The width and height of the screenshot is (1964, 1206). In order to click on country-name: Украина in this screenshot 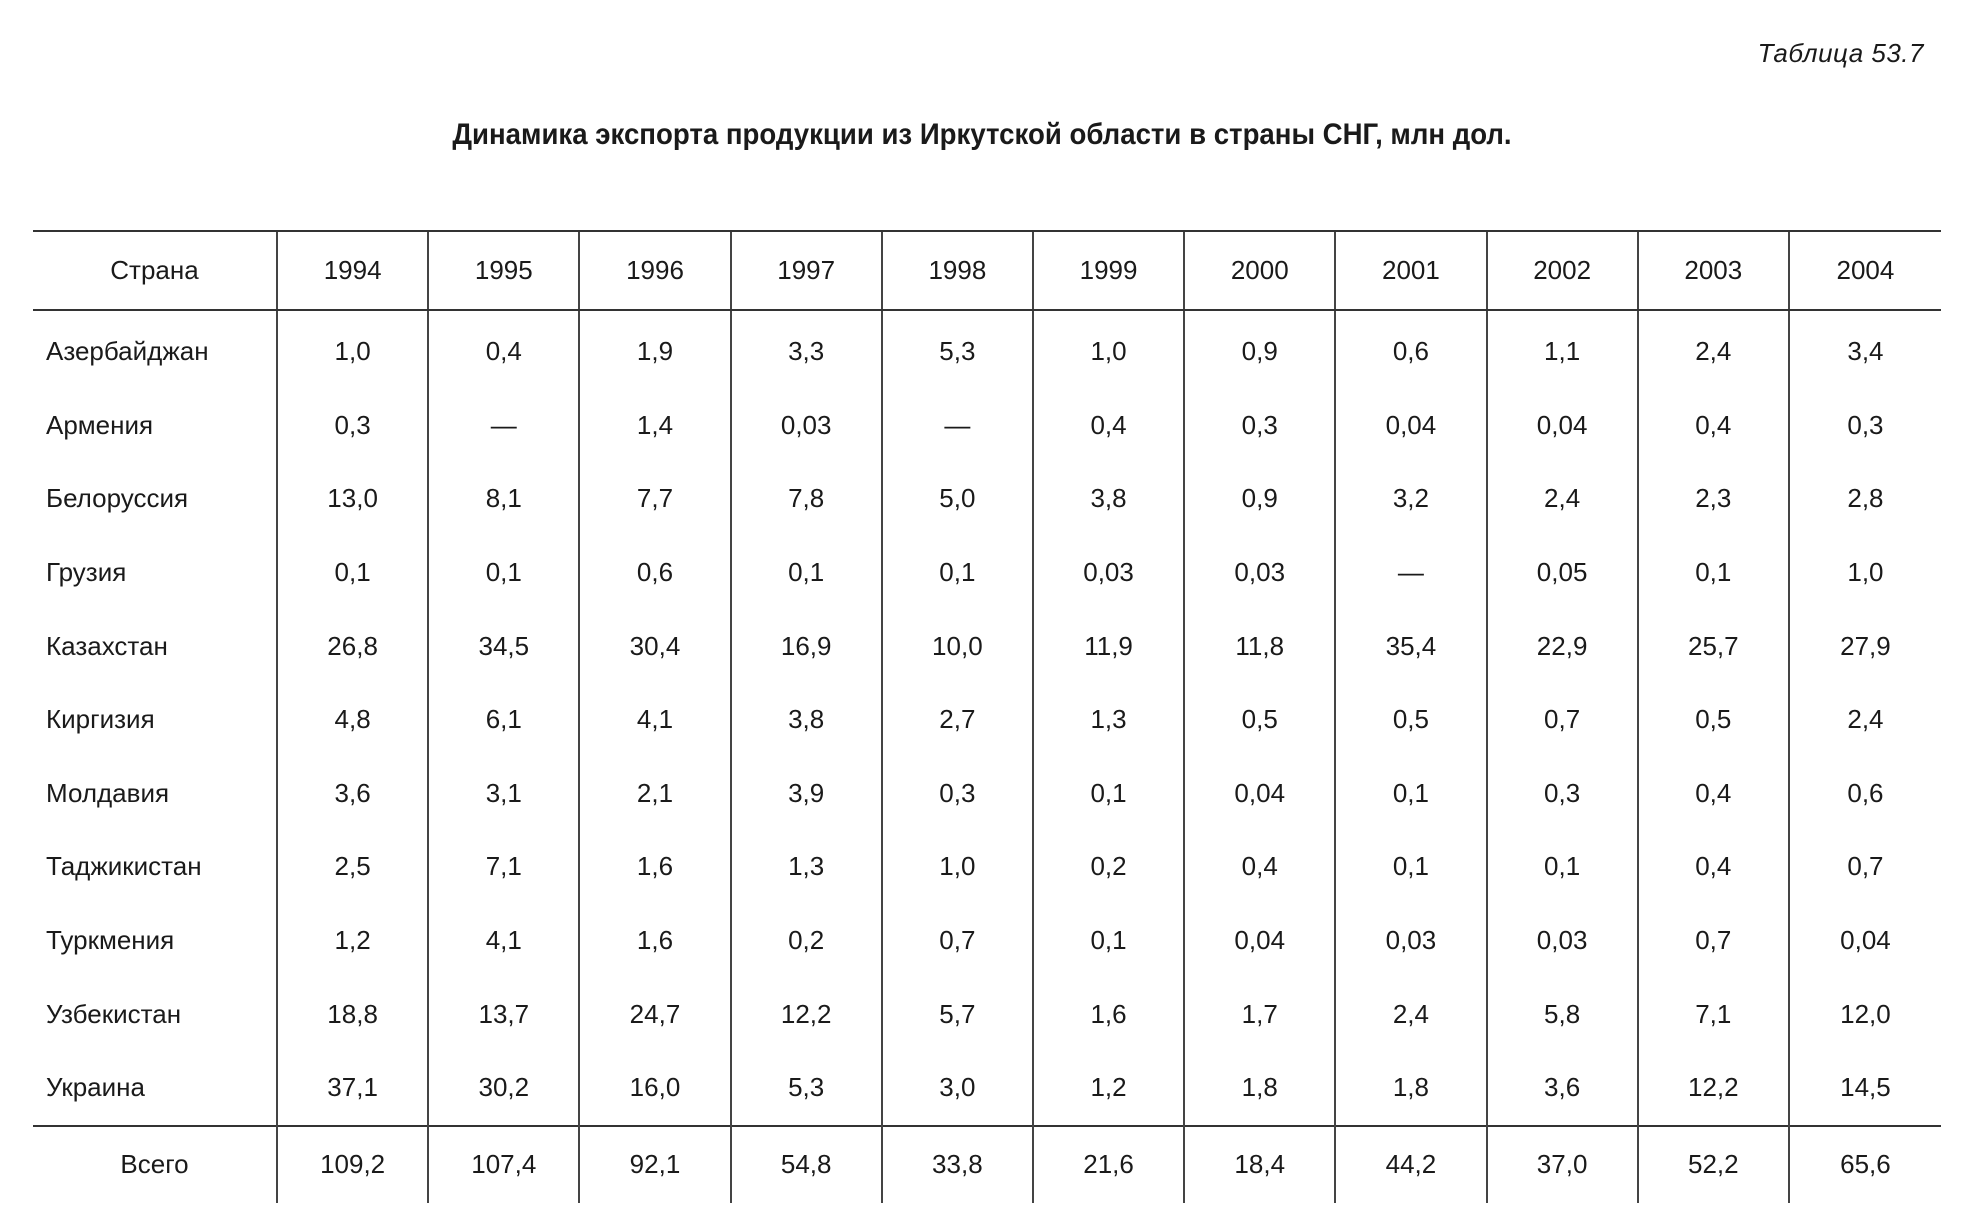, I will do `click(95, 1087)`.